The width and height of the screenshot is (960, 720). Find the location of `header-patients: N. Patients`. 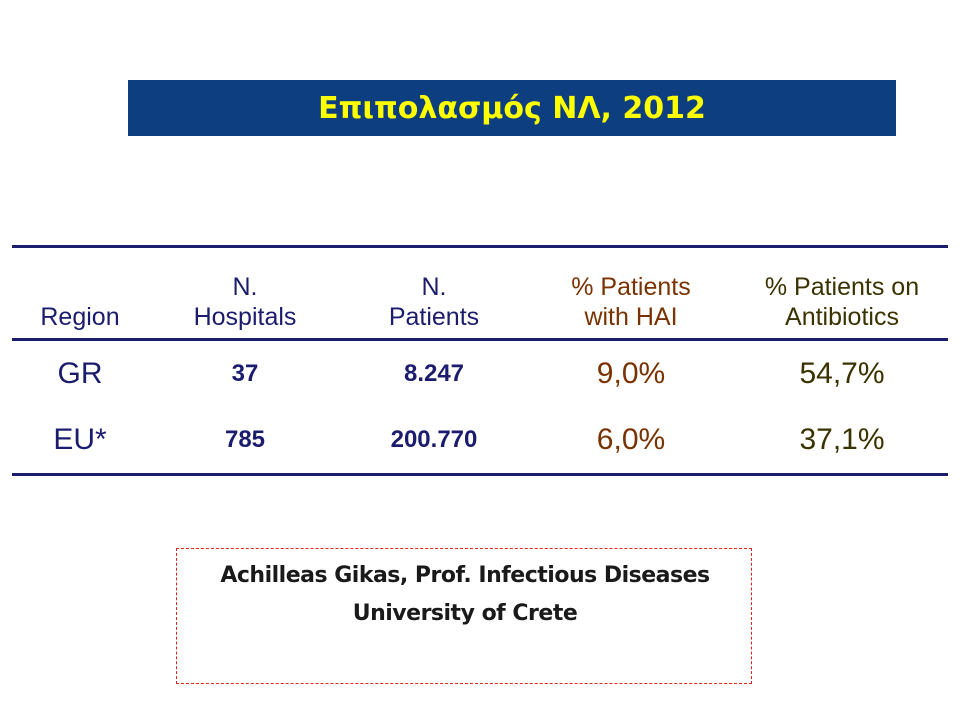

header-patients: N. Patients is located at coordinates (434, 293).